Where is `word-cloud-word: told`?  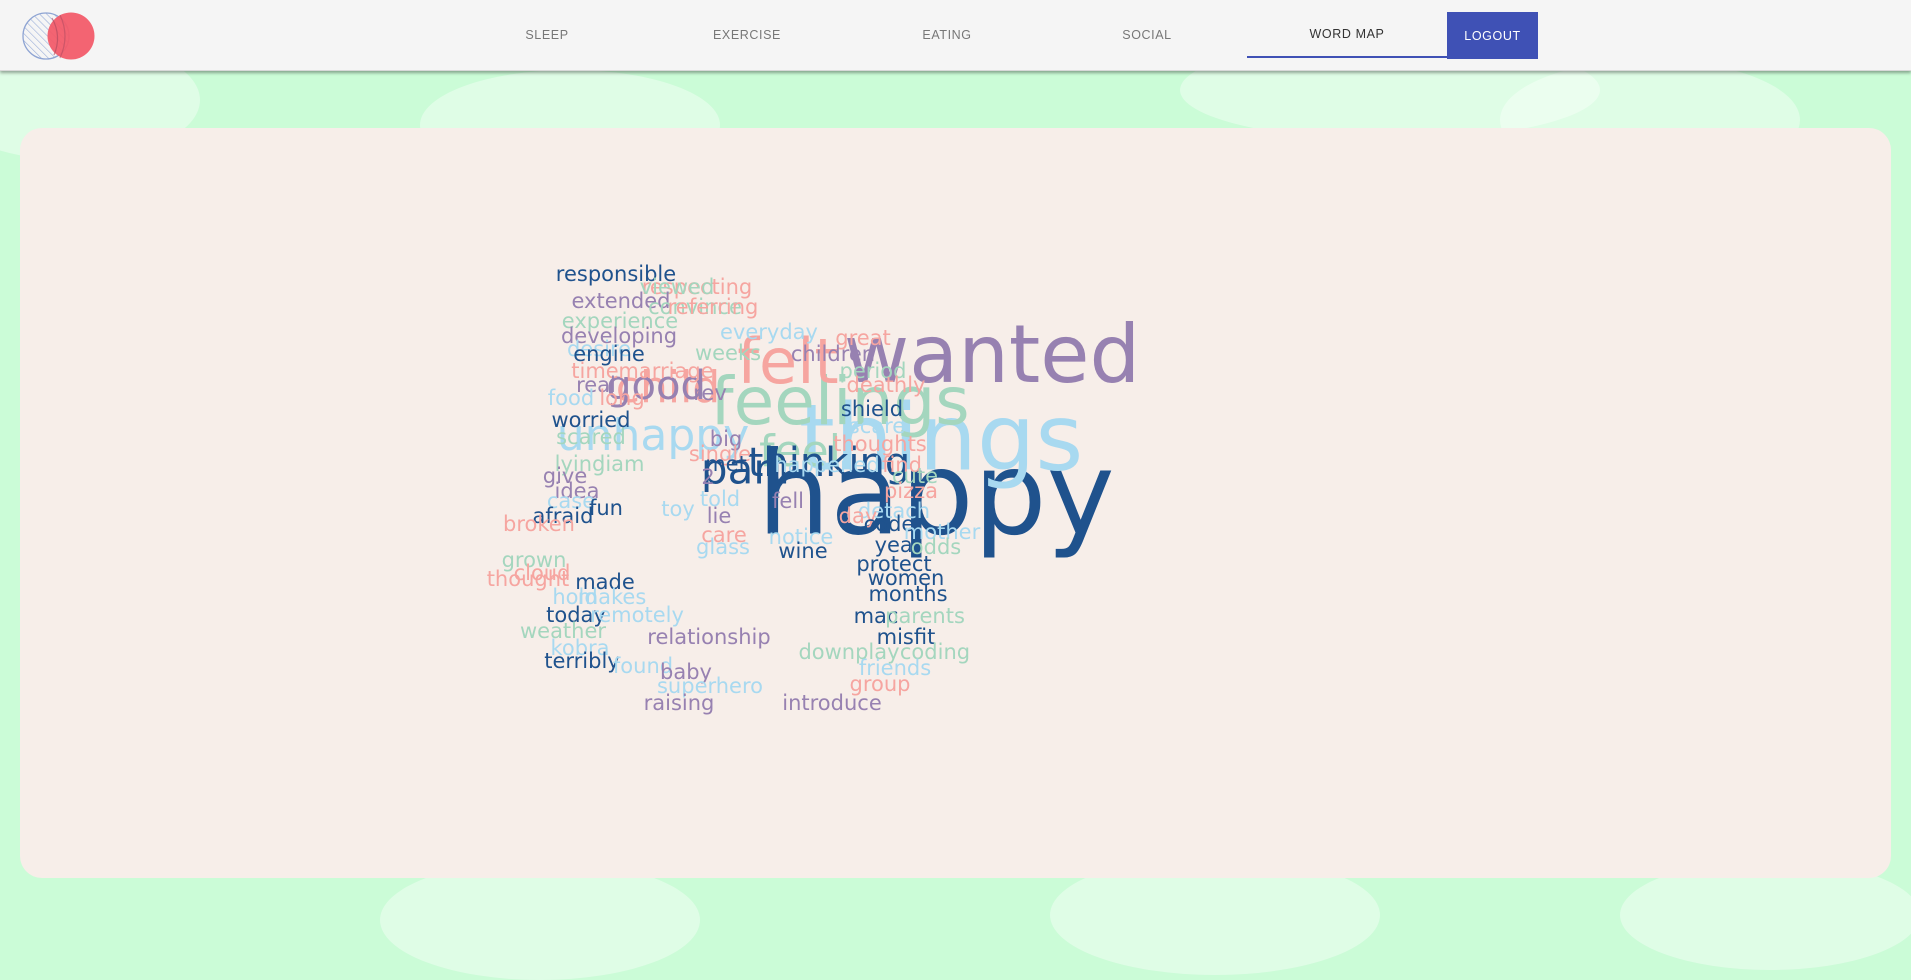 word-cloud-word: told is located at coordinates (720, 499).